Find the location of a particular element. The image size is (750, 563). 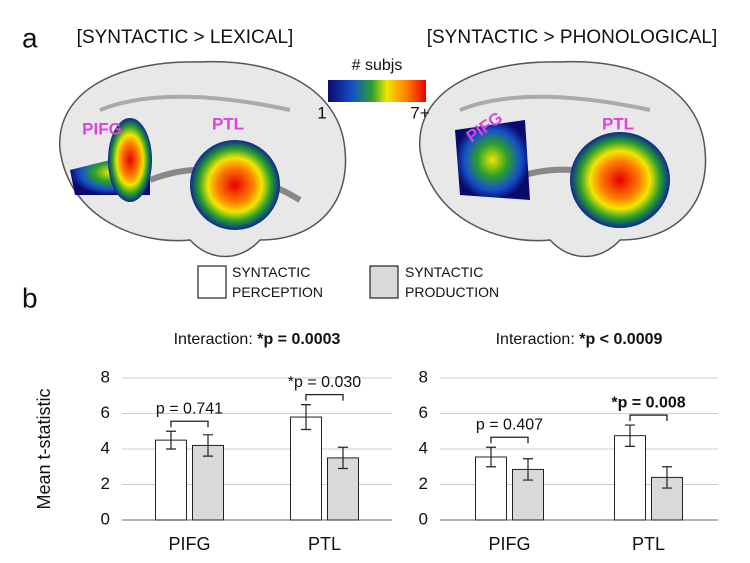

legend-label: SYNTACTIC PERCEPTION is located at coordinates (278, 282).